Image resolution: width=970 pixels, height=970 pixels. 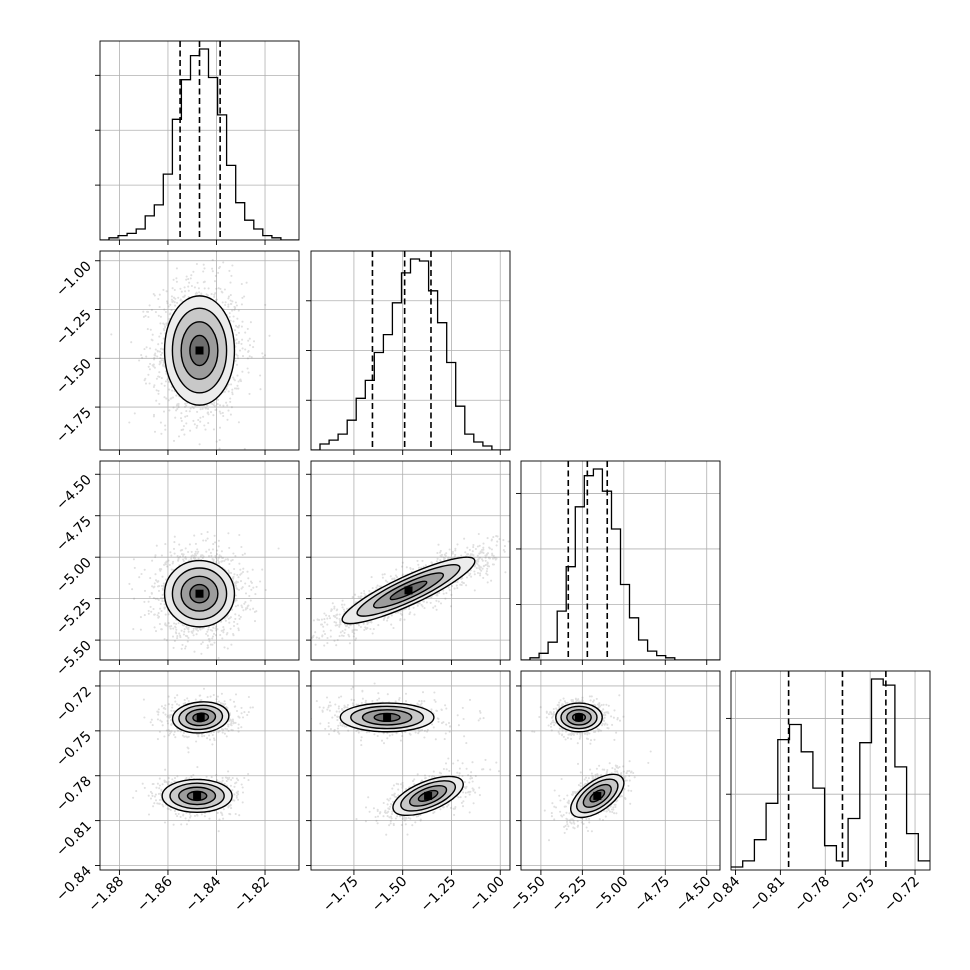 What do you see at coordinates (190, 354) in the screenshot?
I see `scatter-panel-2-1-data` at bounding box center [190, 354].